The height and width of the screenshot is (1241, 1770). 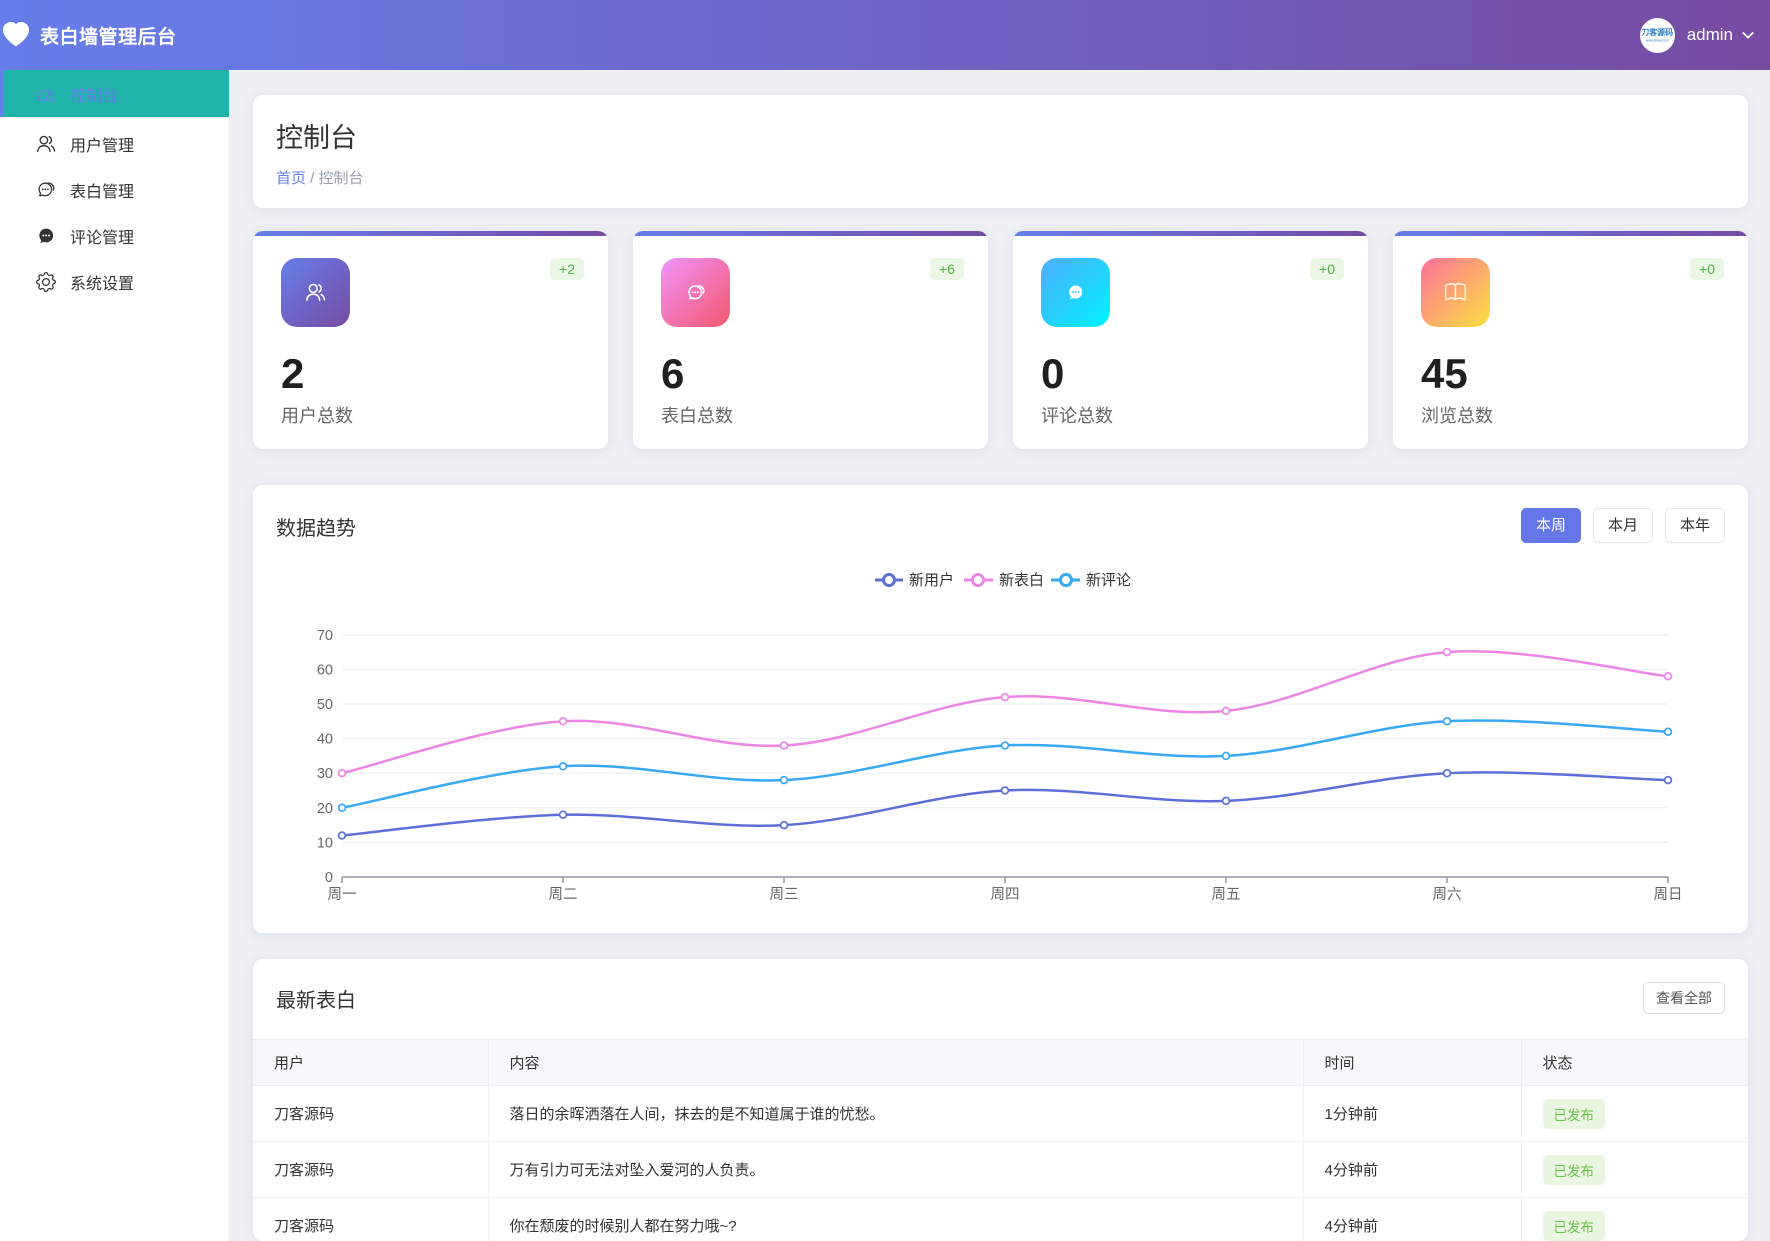 I want to click on svg-text: 周六, so click(x=1447, y=894).